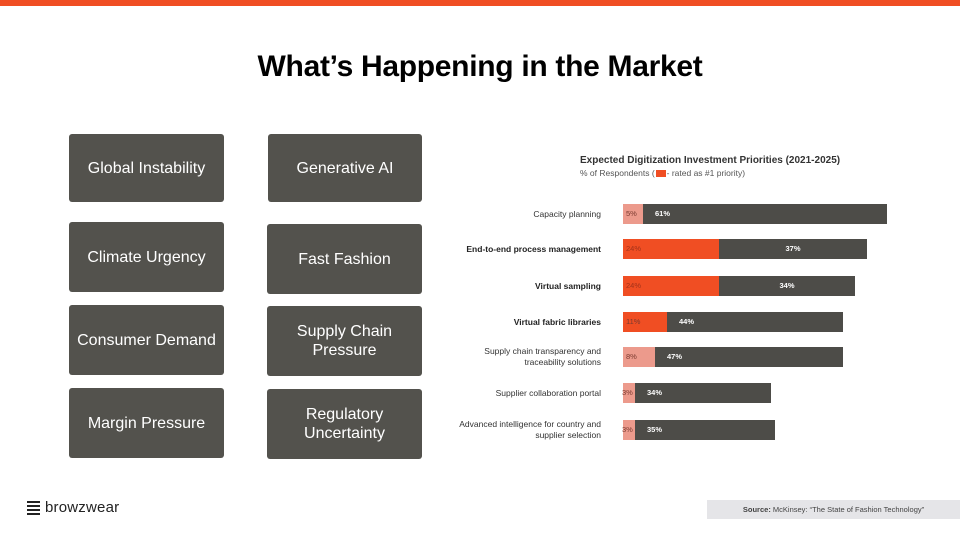 The image size is (960, 540). I want to click on bar-value-label-other: 37%, so click(793, 248).